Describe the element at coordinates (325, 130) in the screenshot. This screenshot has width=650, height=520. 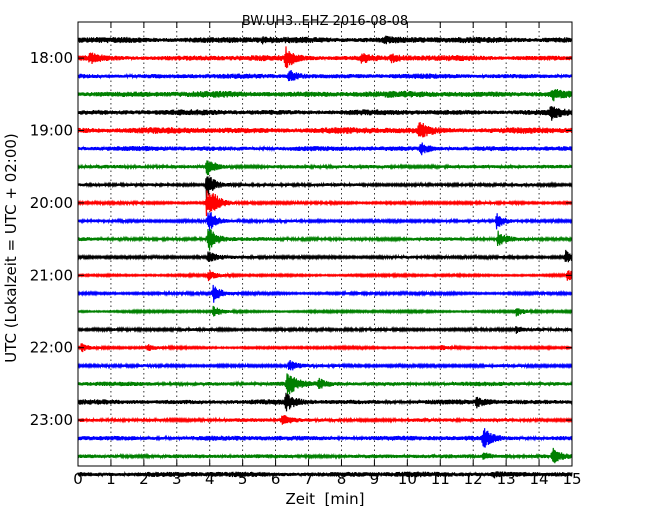
I see `trace-1900` at that location.